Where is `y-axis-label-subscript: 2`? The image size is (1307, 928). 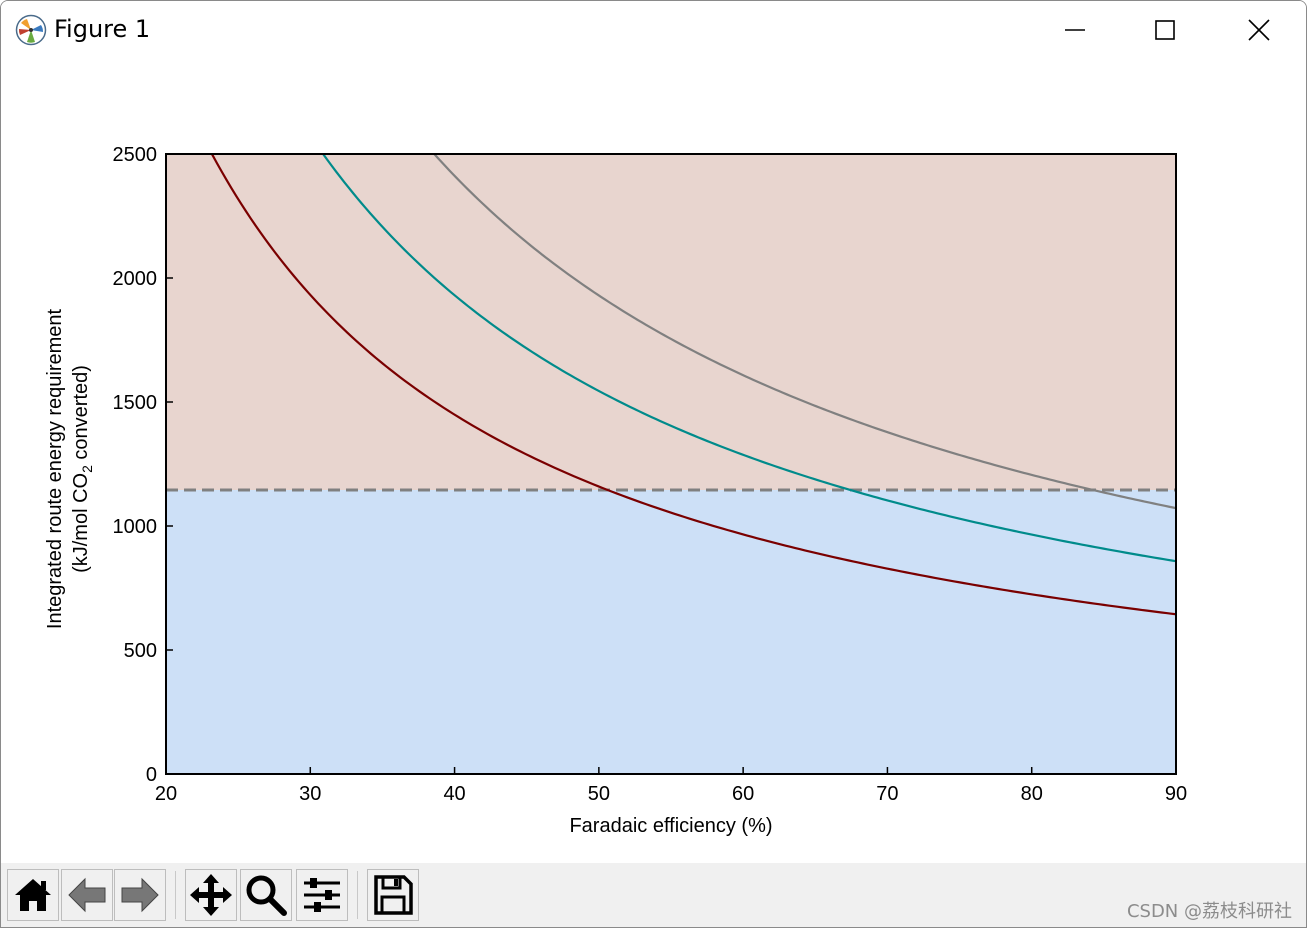 y-axis-label-subscript: 2 is located at coordinates (87, 469).